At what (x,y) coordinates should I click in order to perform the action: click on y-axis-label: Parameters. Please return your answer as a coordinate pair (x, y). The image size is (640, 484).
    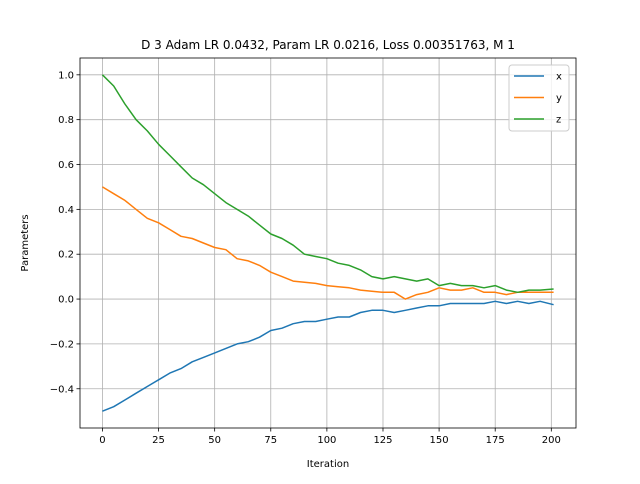
    Looking at the image, I should click on (25, 242).